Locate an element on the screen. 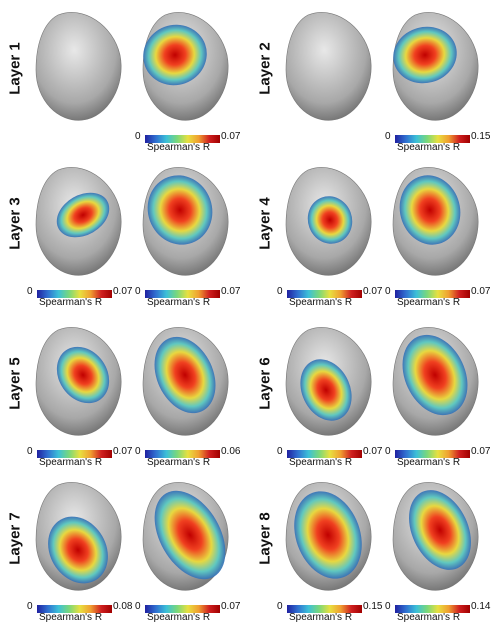  colorbar-max: 0.14 is located at coordinates (481, 606).